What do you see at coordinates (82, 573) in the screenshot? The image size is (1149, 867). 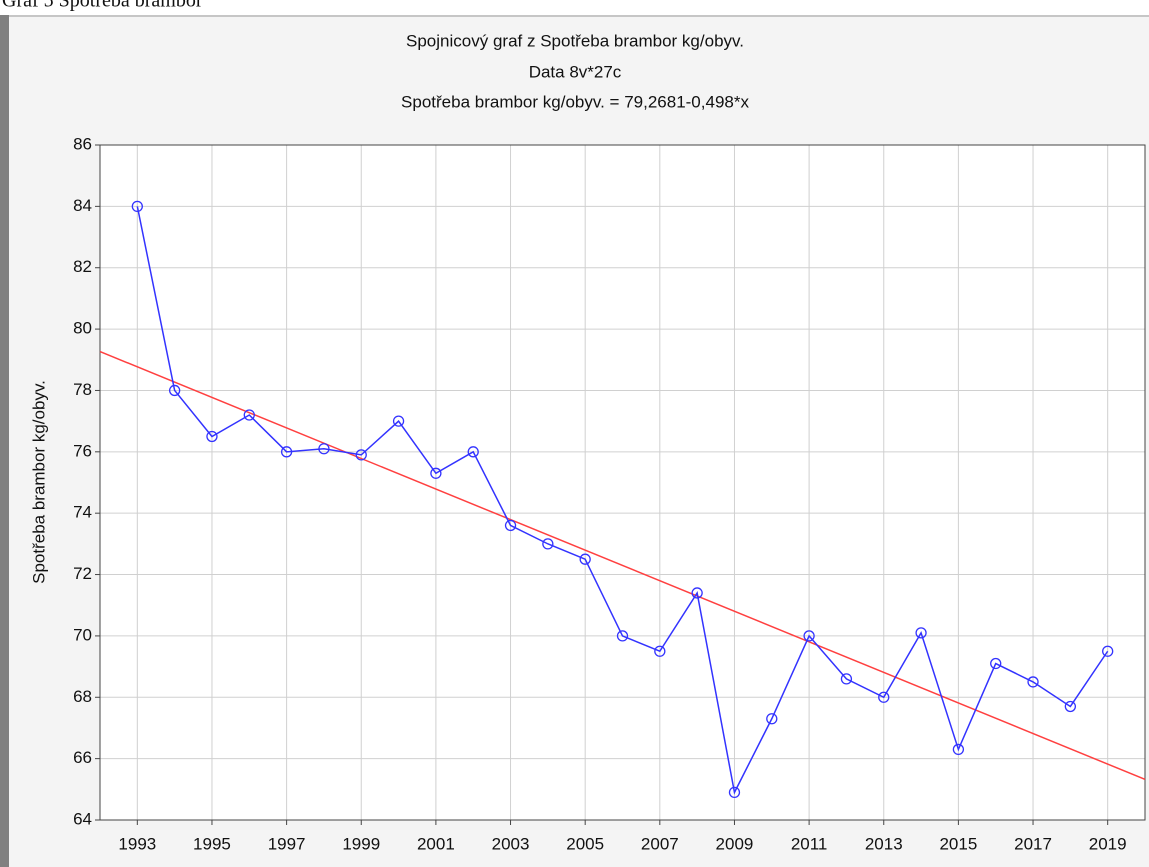 I see `y-tick-label: 72` at bounding box center [82, 573].